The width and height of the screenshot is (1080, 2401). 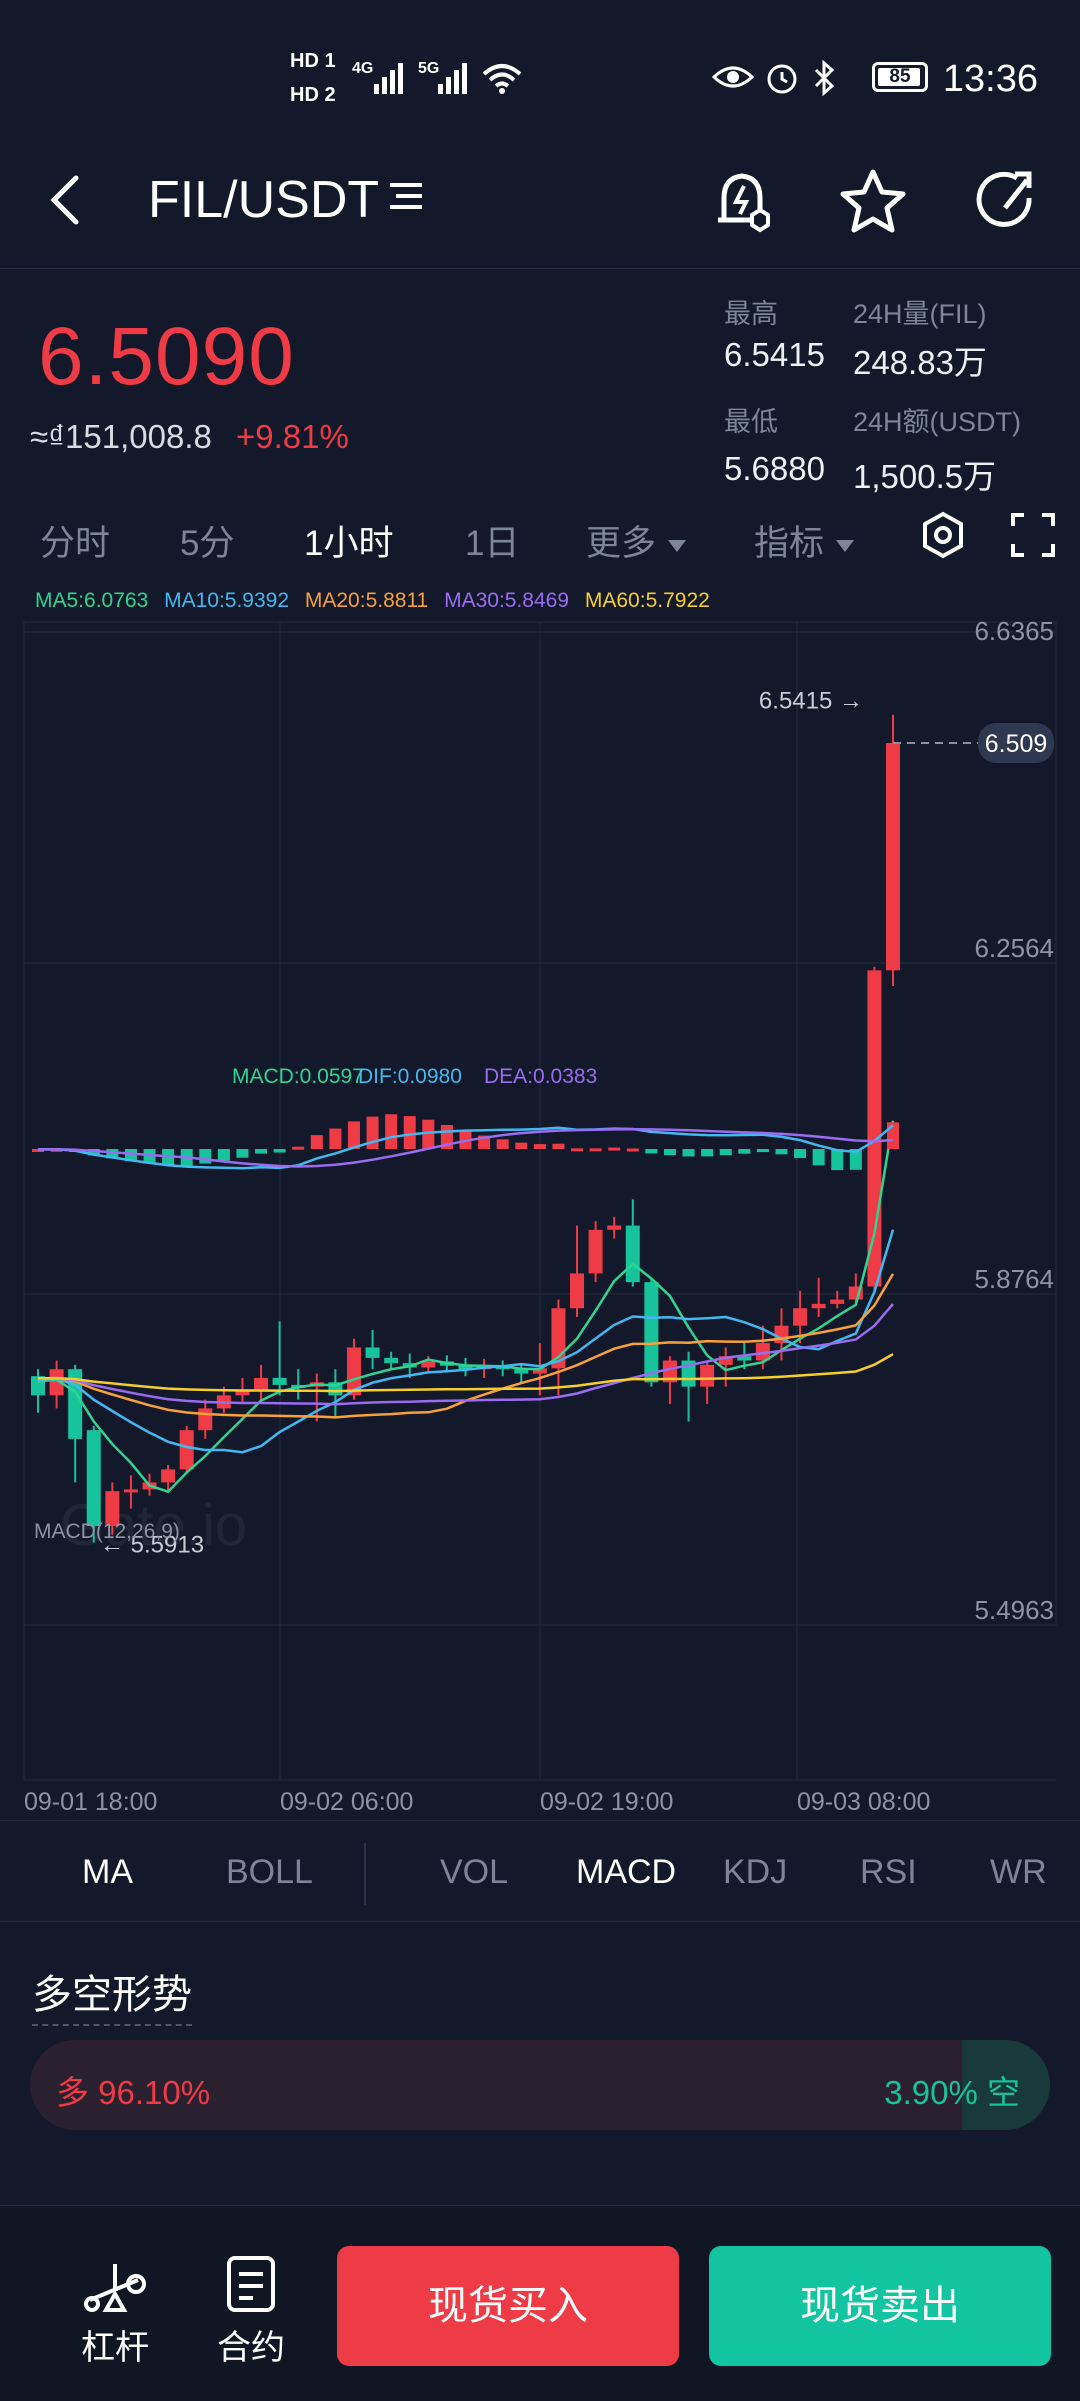 What do you see at coordinates (943, 535) in the screenshot?
I see `settings-icon` at bounding box center [943, 535].